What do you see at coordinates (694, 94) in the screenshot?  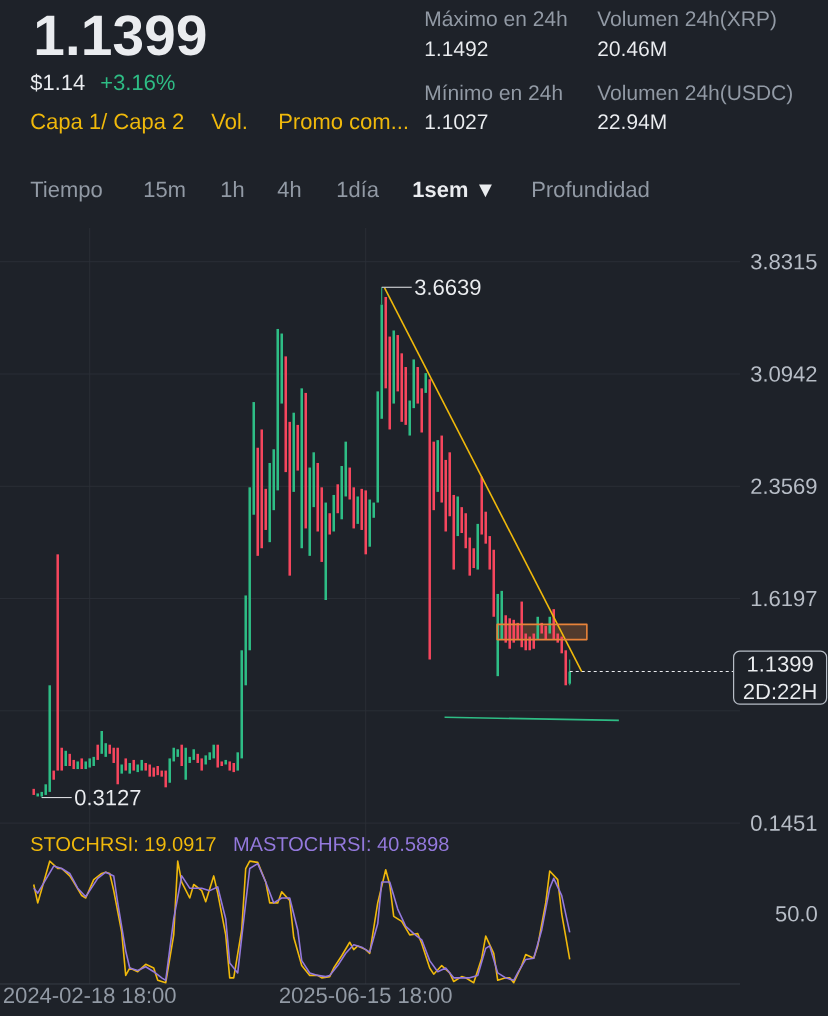 I see `text: Volumen 24h(USDC)` at bounding box center [694, 94].